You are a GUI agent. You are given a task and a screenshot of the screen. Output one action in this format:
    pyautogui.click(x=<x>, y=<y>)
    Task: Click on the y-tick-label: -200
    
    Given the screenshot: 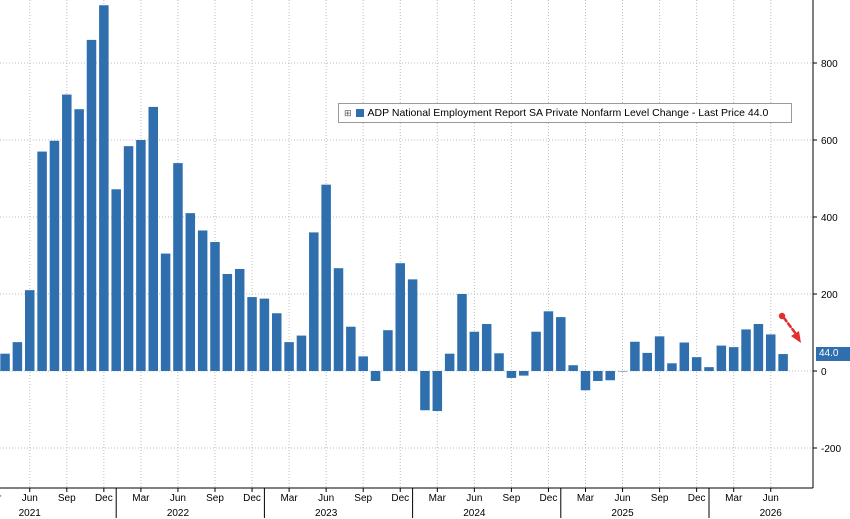 What is the action you would take?
    pyautogui.click(x=831, y=449)
    